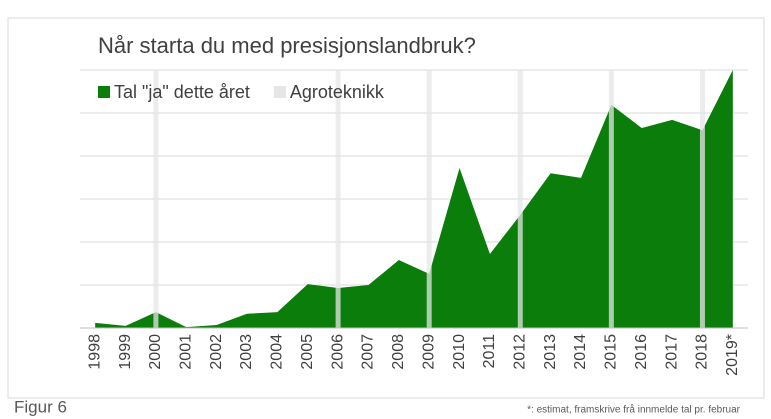 Image resolution: width=771 pixels, height=419 pixels. I want to click on x-tick-label: 2011, so click(489, 351).